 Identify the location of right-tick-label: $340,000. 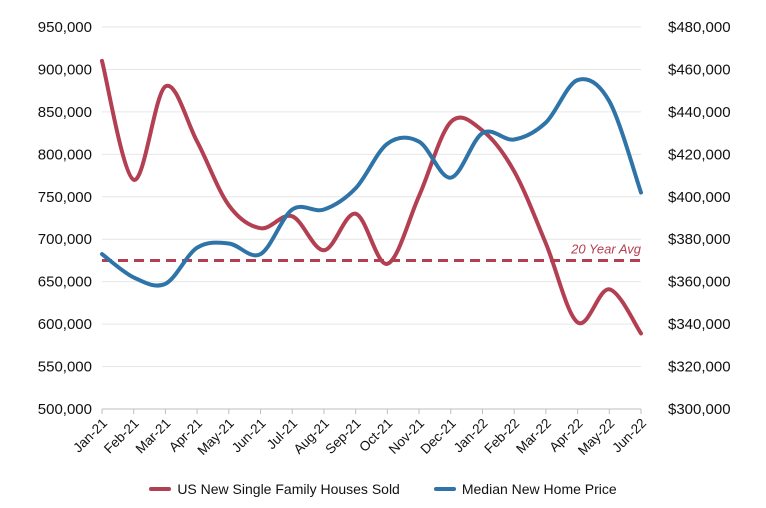
(699, 324).